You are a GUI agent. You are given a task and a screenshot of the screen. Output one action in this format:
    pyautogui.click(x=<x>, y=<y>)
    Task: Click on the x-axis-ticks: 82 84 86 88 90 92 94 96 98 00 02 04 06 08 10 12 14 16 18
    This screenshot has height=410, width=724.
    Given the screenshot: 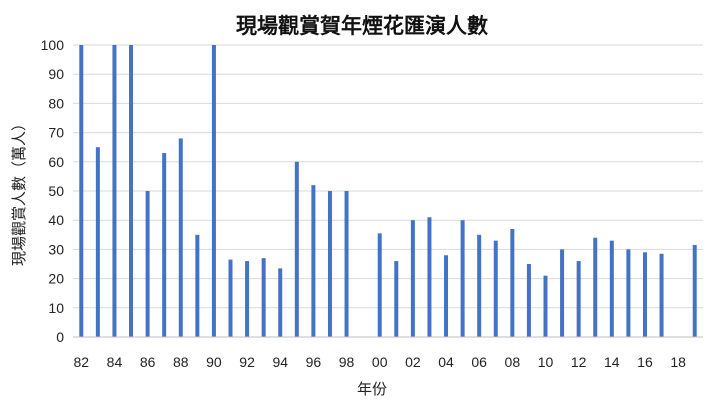 What is the action you would take?
    pyautogui.click(x=380, y=362)
    